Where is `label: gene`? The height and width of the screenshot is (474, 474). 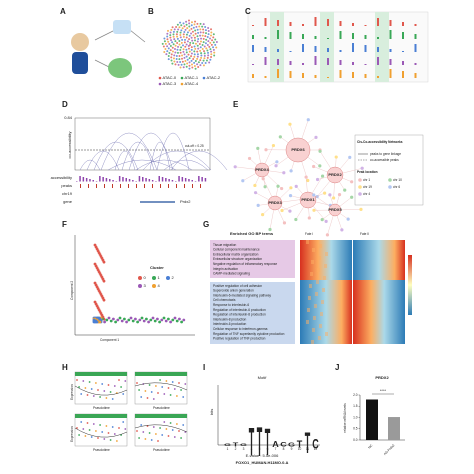 label: gene is located at coordinates (68, 201).